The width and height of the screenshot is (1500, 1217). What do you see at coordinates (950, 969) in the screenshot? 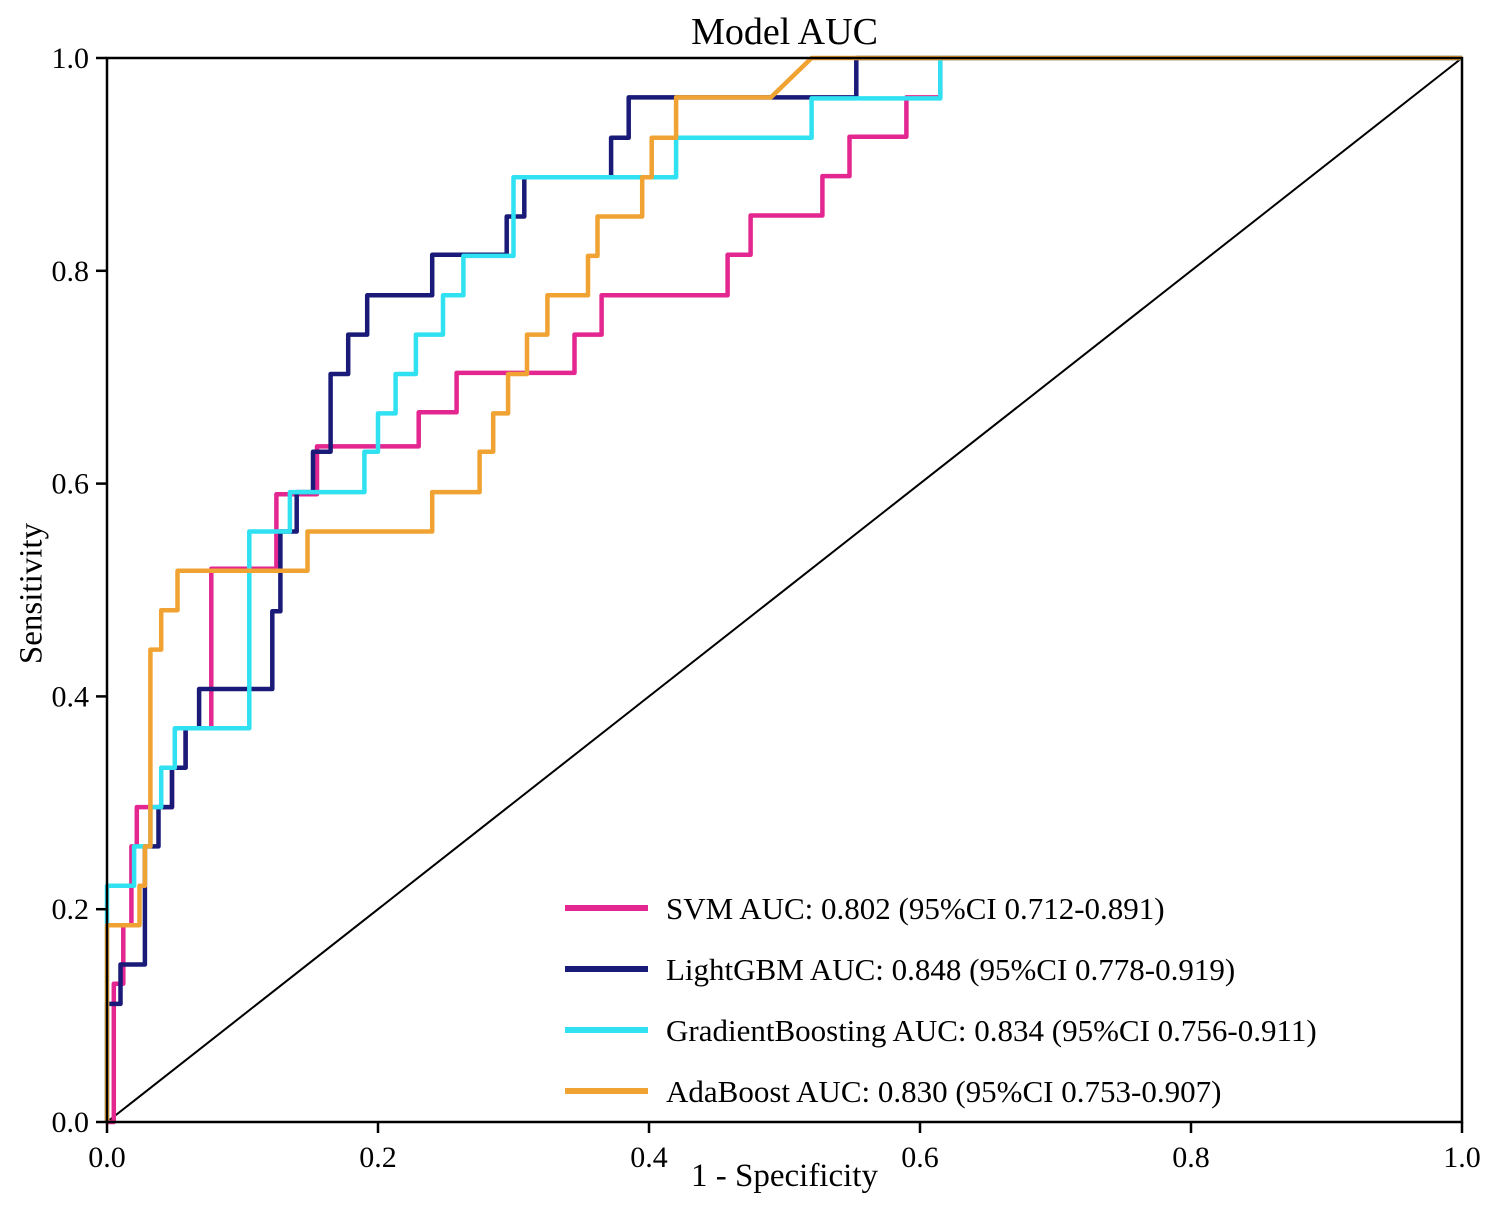
I see `legend-label-lightgbm: LightGBM AUC: 0.848 (95%CI 0.778-0.919)` at bounding box center [950, 969].